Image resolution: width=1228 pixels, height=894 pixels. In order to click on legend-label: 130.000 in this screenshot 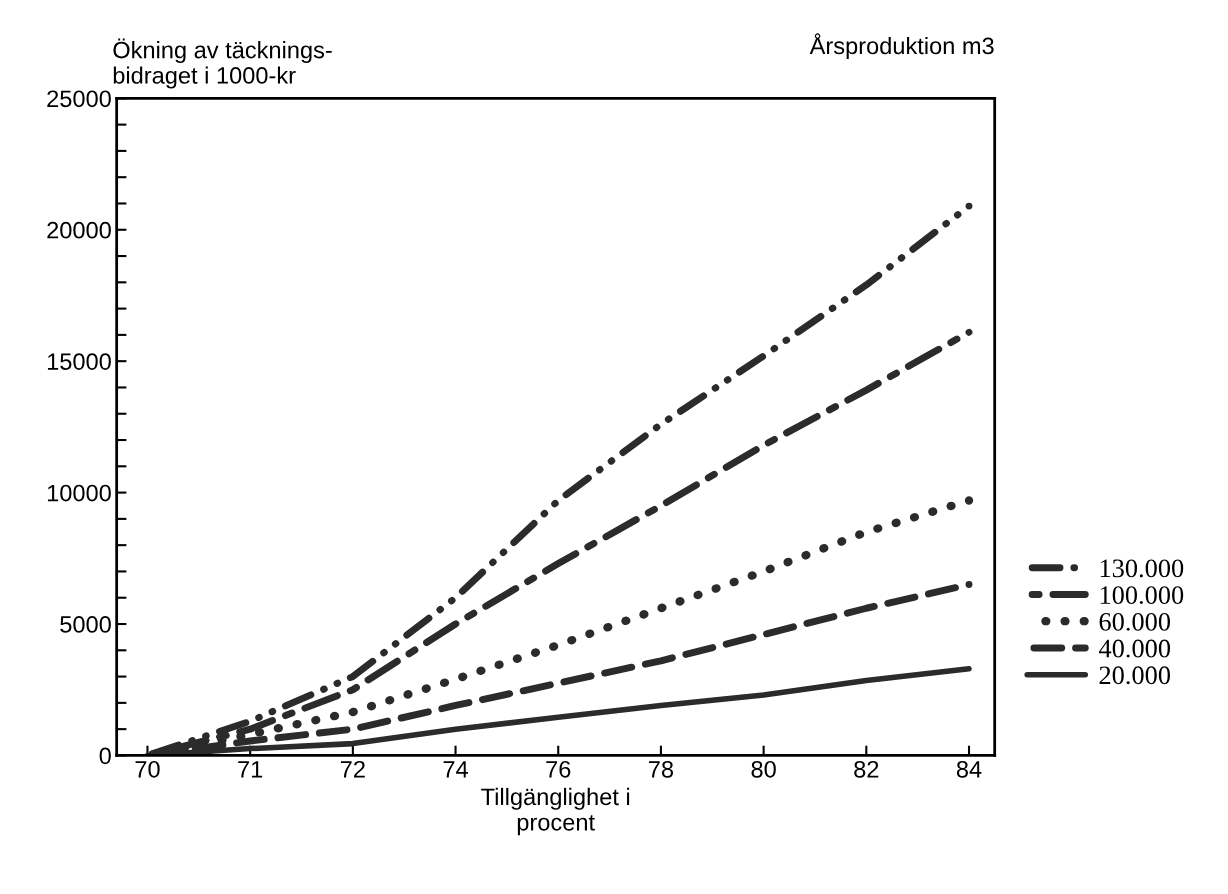, I will do `click(1142, 568)`.